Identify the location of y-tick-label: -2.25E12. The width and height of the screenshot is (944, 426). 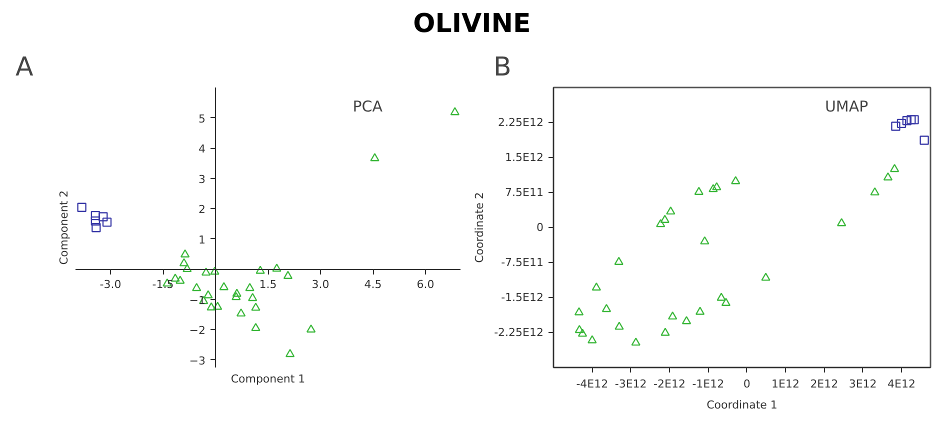
(519, 332).